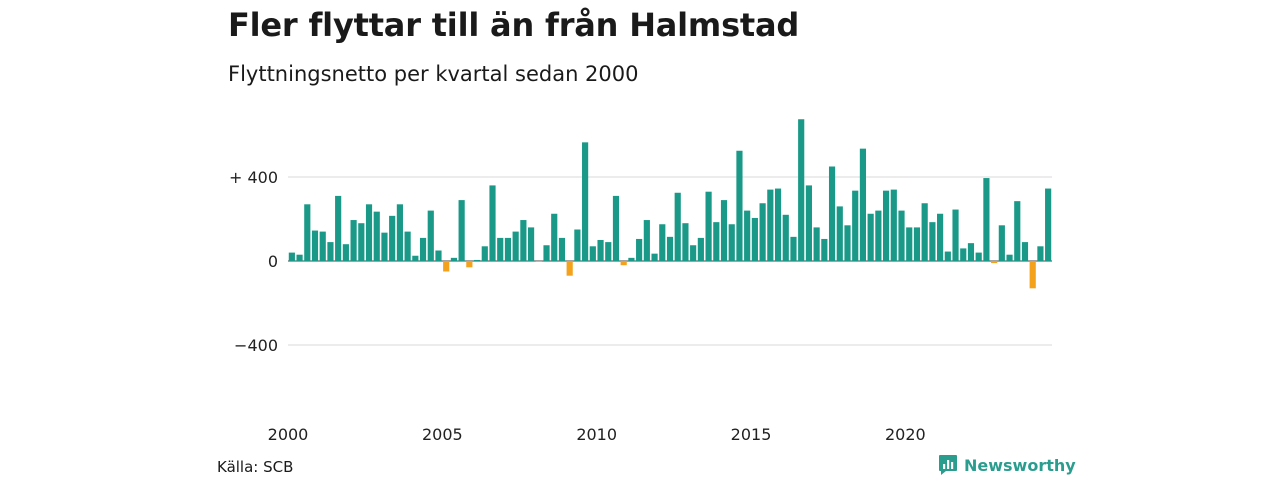 Image resolution: width=1280 pixels, height=480 pixels. I want to click on brand-logo: Newsworthy, so click(1007, 465).